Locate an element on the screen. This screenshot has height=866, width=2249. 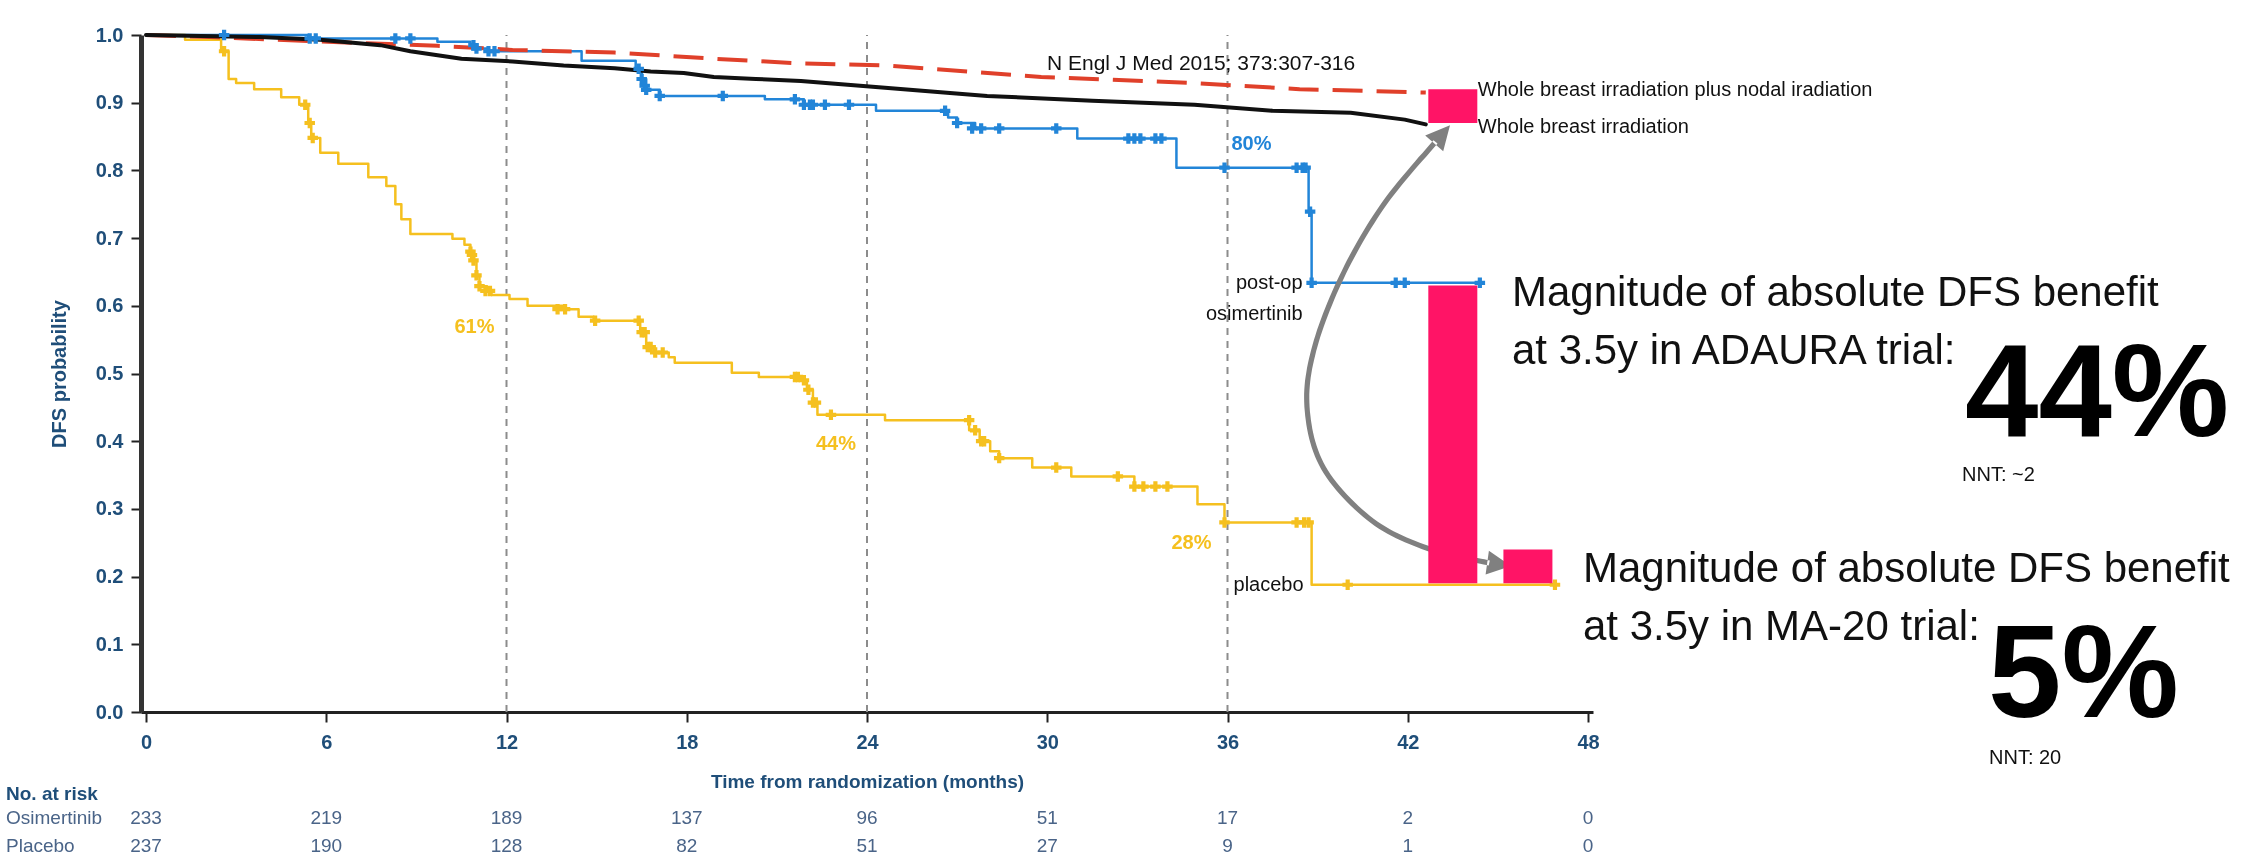
annotation: 28% is located at coordinates (1191, 542).